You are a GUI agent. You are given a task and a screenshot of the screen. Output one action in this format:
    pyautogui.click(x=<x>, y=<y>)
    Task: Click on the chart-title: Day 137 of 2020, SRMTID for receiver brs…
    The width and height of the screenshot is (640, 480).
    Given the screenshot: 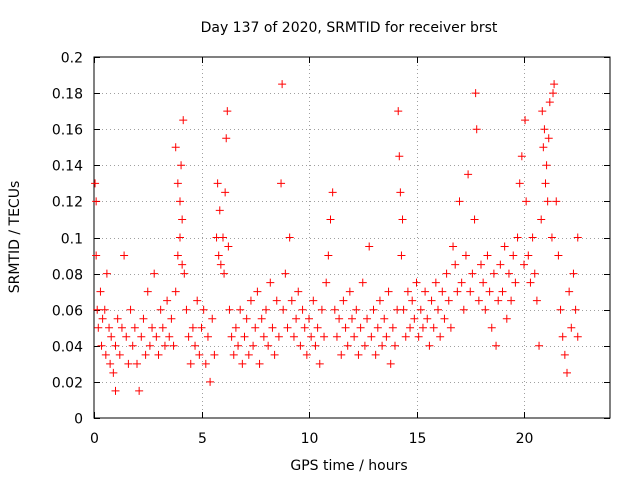 What is the action you would take?
    pyautogui.click(x=349, y=28)
    